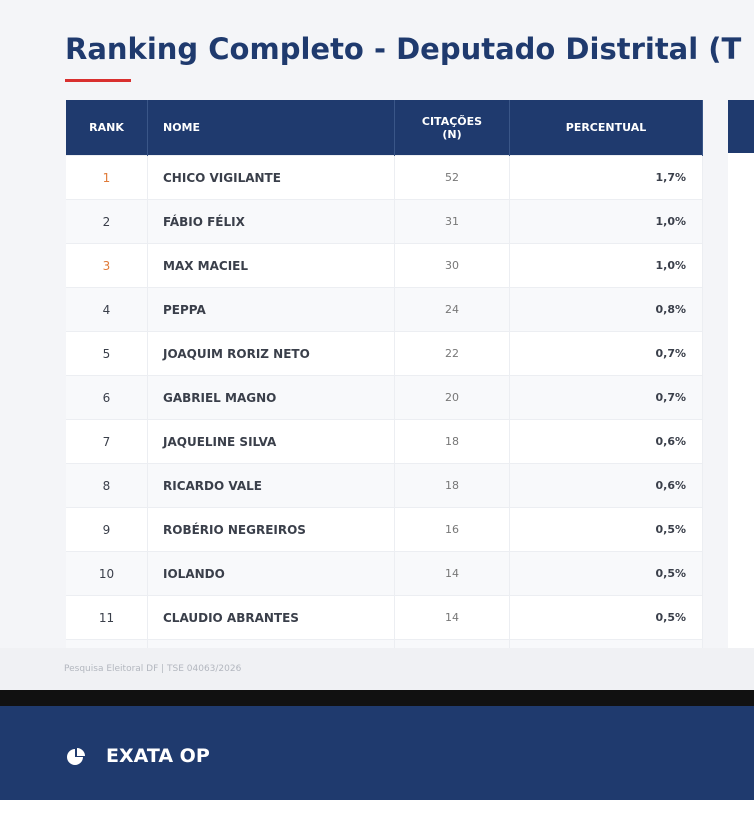 This screenshot has height=825, width=754. I want to click on footer-band, so click(377, 669).